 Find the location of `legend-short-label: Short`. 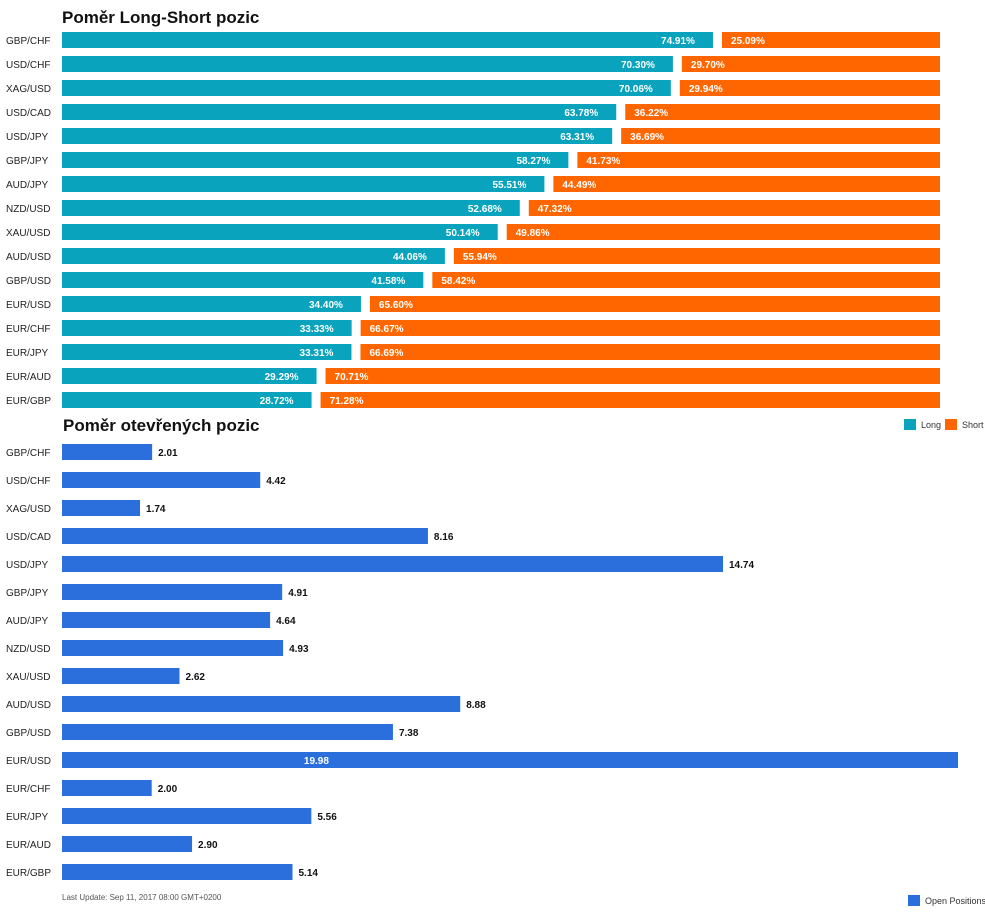

legend-short-label: Short is located at coordinates (973, 424).